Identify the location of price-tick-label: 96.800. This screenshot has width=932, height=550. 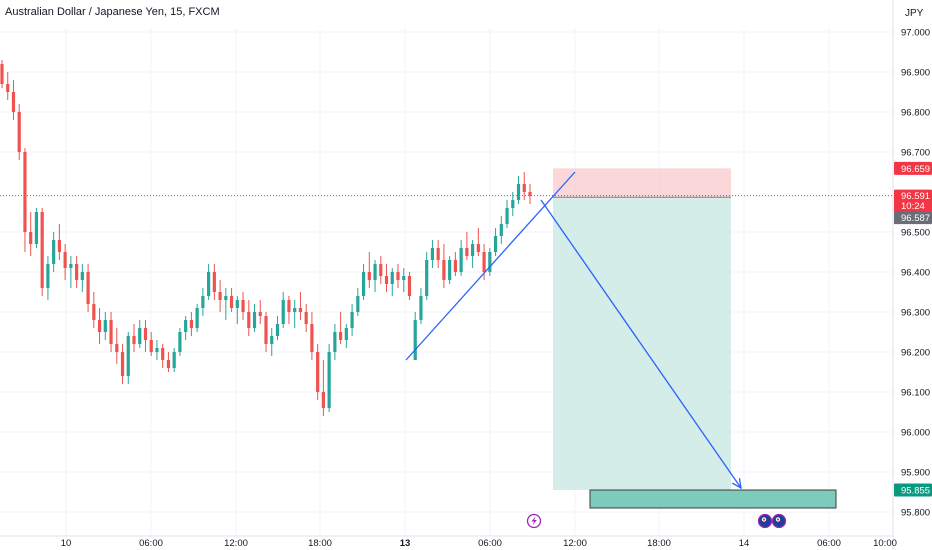
(915, 113).